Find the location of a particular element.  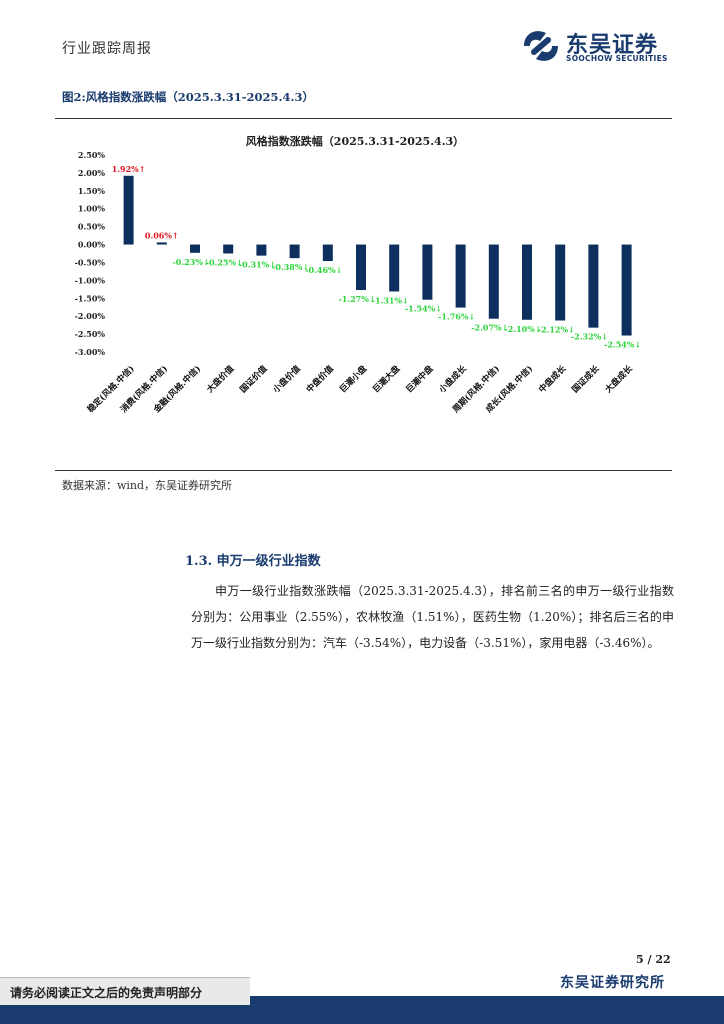

bar-data-label: -2.07%↓ is located at coordinates (489, 328).